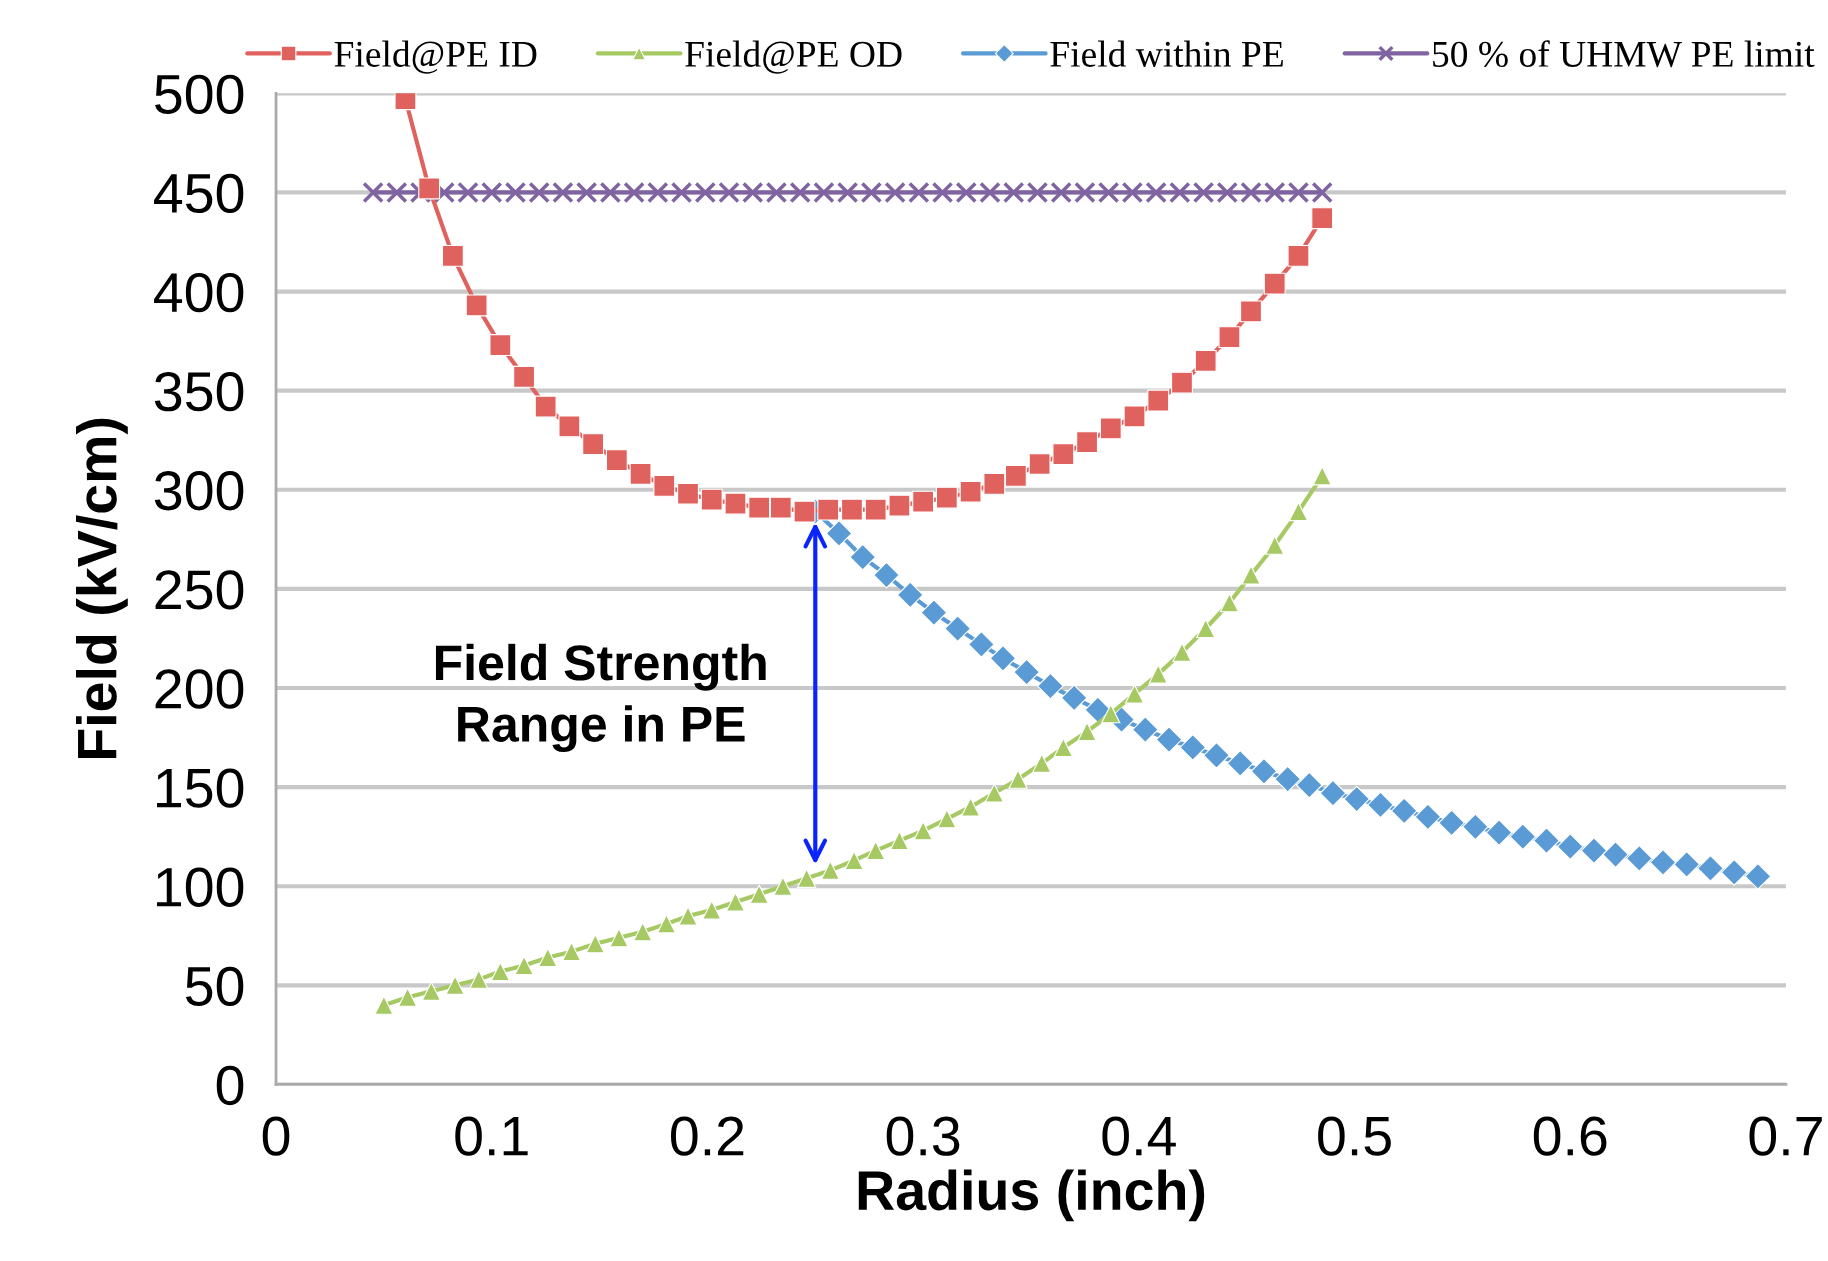  What do you see at coordinates (200, 887) in the screenshot?
I see `y-tick-label: 100` at bounding box center [200, 887].